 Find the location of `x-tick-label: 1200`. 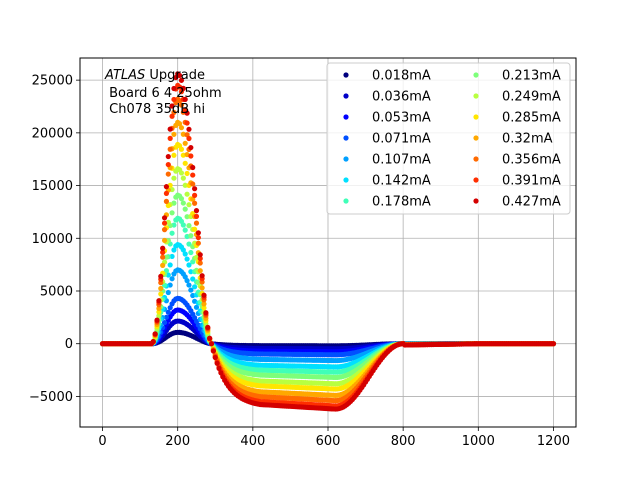

x-tick-label: 1200 is located at coordinates (553, 441).